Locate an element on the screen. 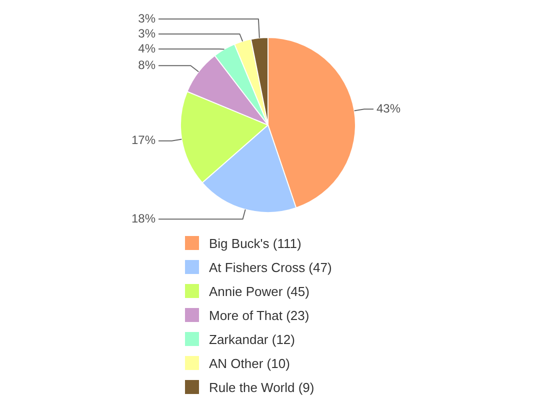  legend-label: At Fishers Cross (47) is located at coordinates (270, 267).